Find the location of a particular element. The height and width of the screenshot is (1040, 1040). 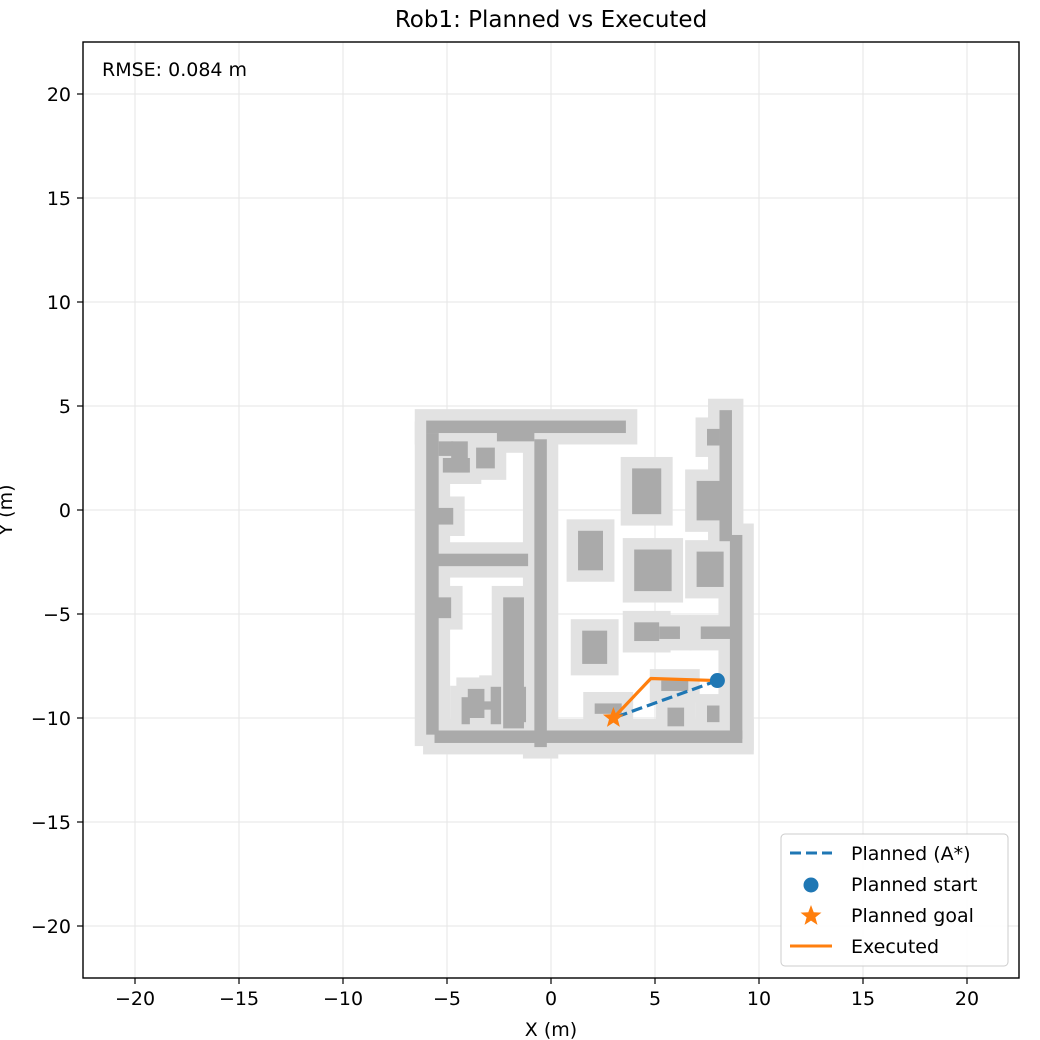

y-tick-label: 0 is located at coordinates (65, 511).